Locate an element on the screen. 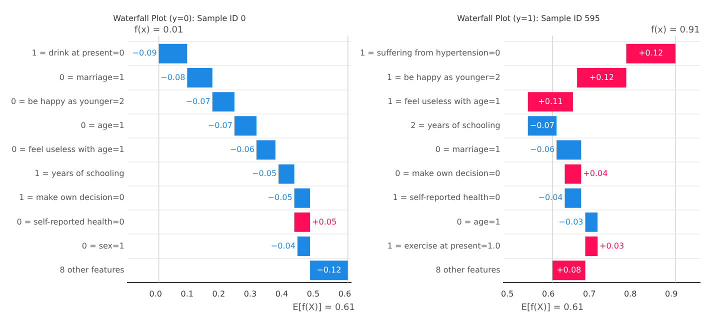 Image resolution: width=714 pixels, height=326 pixels. y-tick-label: 1 = self-reported health=0 is located at coordinates (446, 197).